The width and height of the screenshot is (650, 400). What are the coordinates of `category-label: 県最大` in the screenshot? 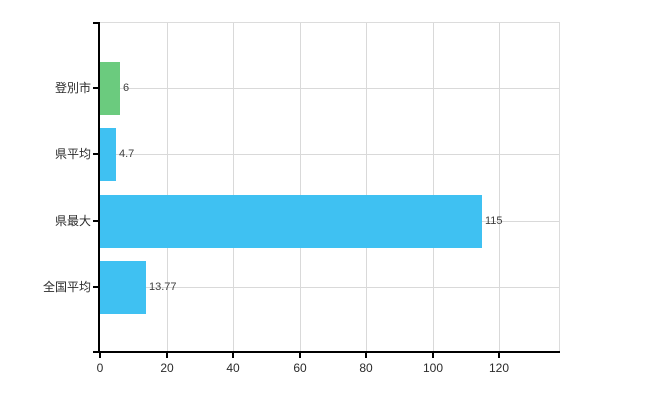 It's located at (72, 221).